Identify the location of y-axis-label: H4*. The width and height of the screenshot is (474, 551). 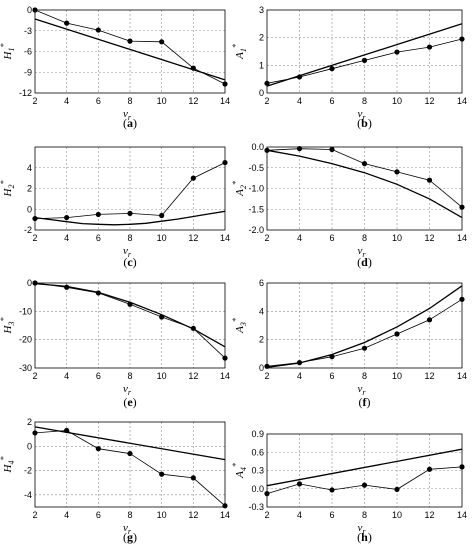
(8, 465).